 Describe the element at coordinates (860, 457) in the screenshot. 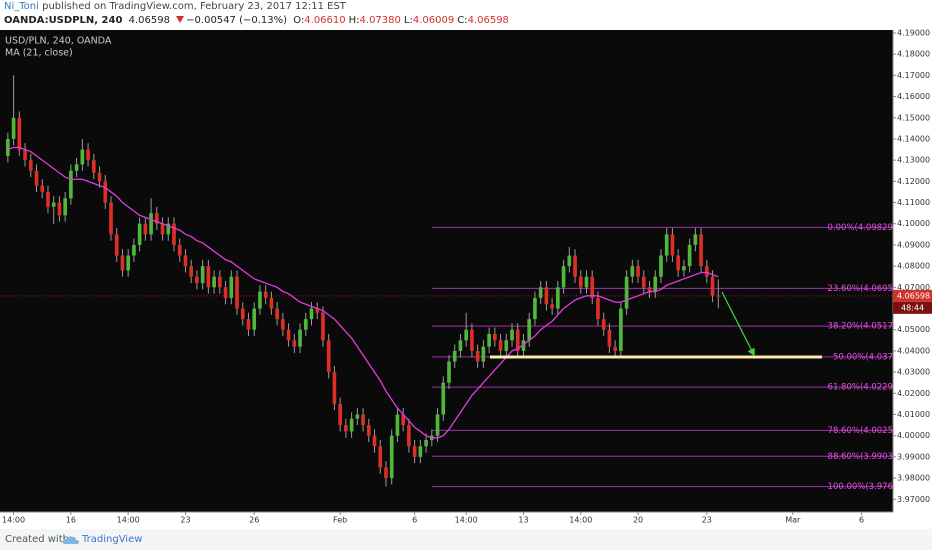

I see `fib-label: 88.60%(3.9903` at that location.